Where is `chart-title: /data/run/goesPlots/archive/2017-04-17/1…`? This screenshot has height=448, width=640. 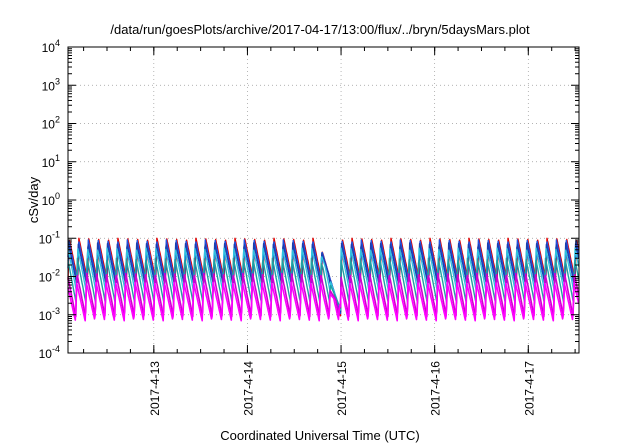
chart-title: /data/run/goesPlots/archive/2017-04-17/1… is located at coordinates (320, 29).